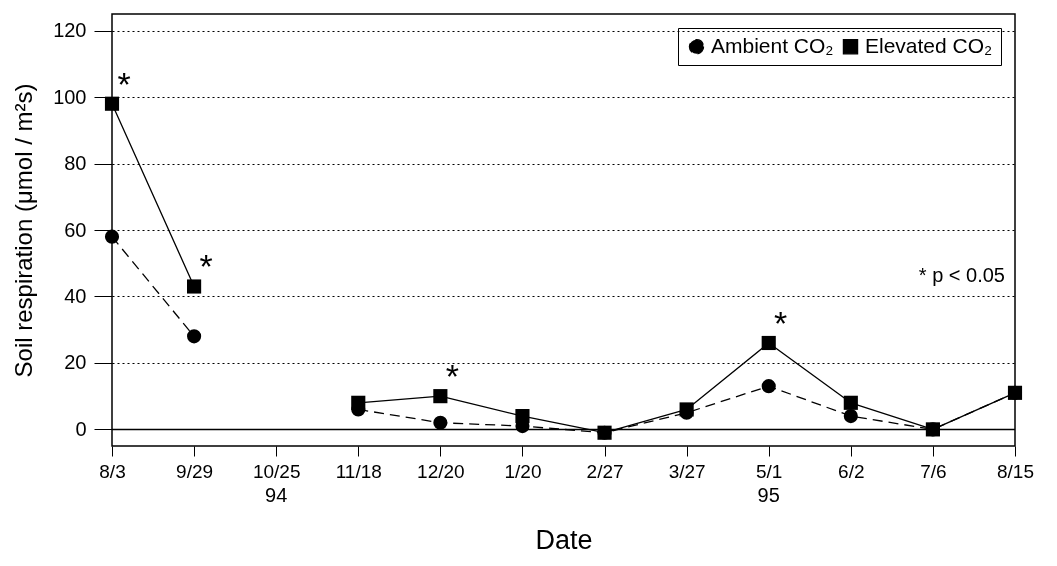  What do you see at coordinates (523, 471) in the screenshot?
I see `x-tick-label: 1/20` at bounding box center [523, 471].